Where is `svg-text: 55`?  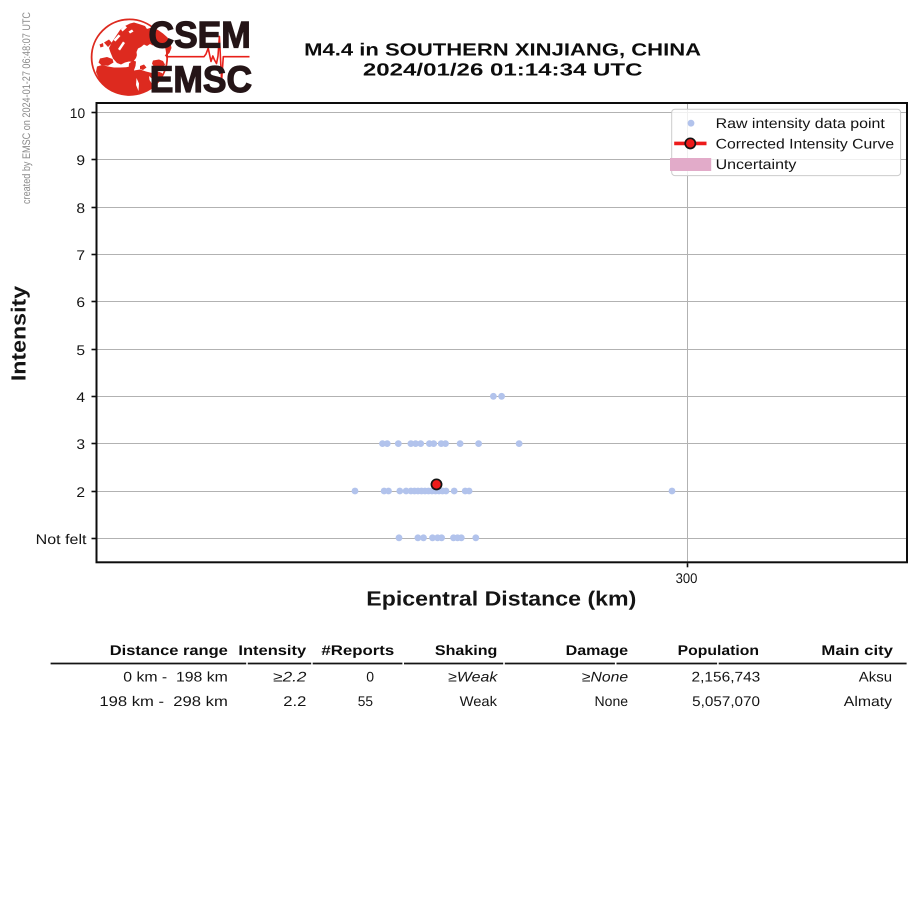
svg-text: 55 is located at coordinates (366, 701).